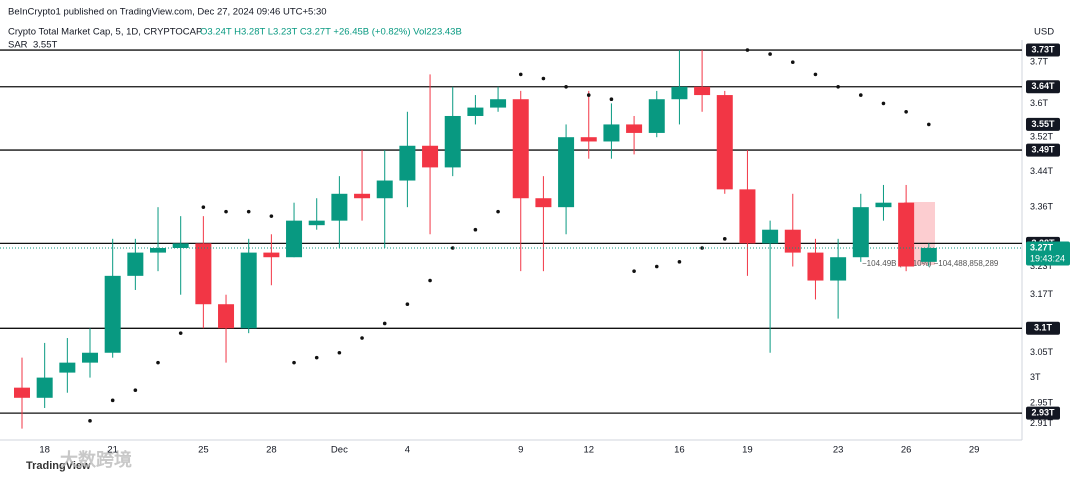  I want to click on level-label: 3.64T, so click(1043, 86).